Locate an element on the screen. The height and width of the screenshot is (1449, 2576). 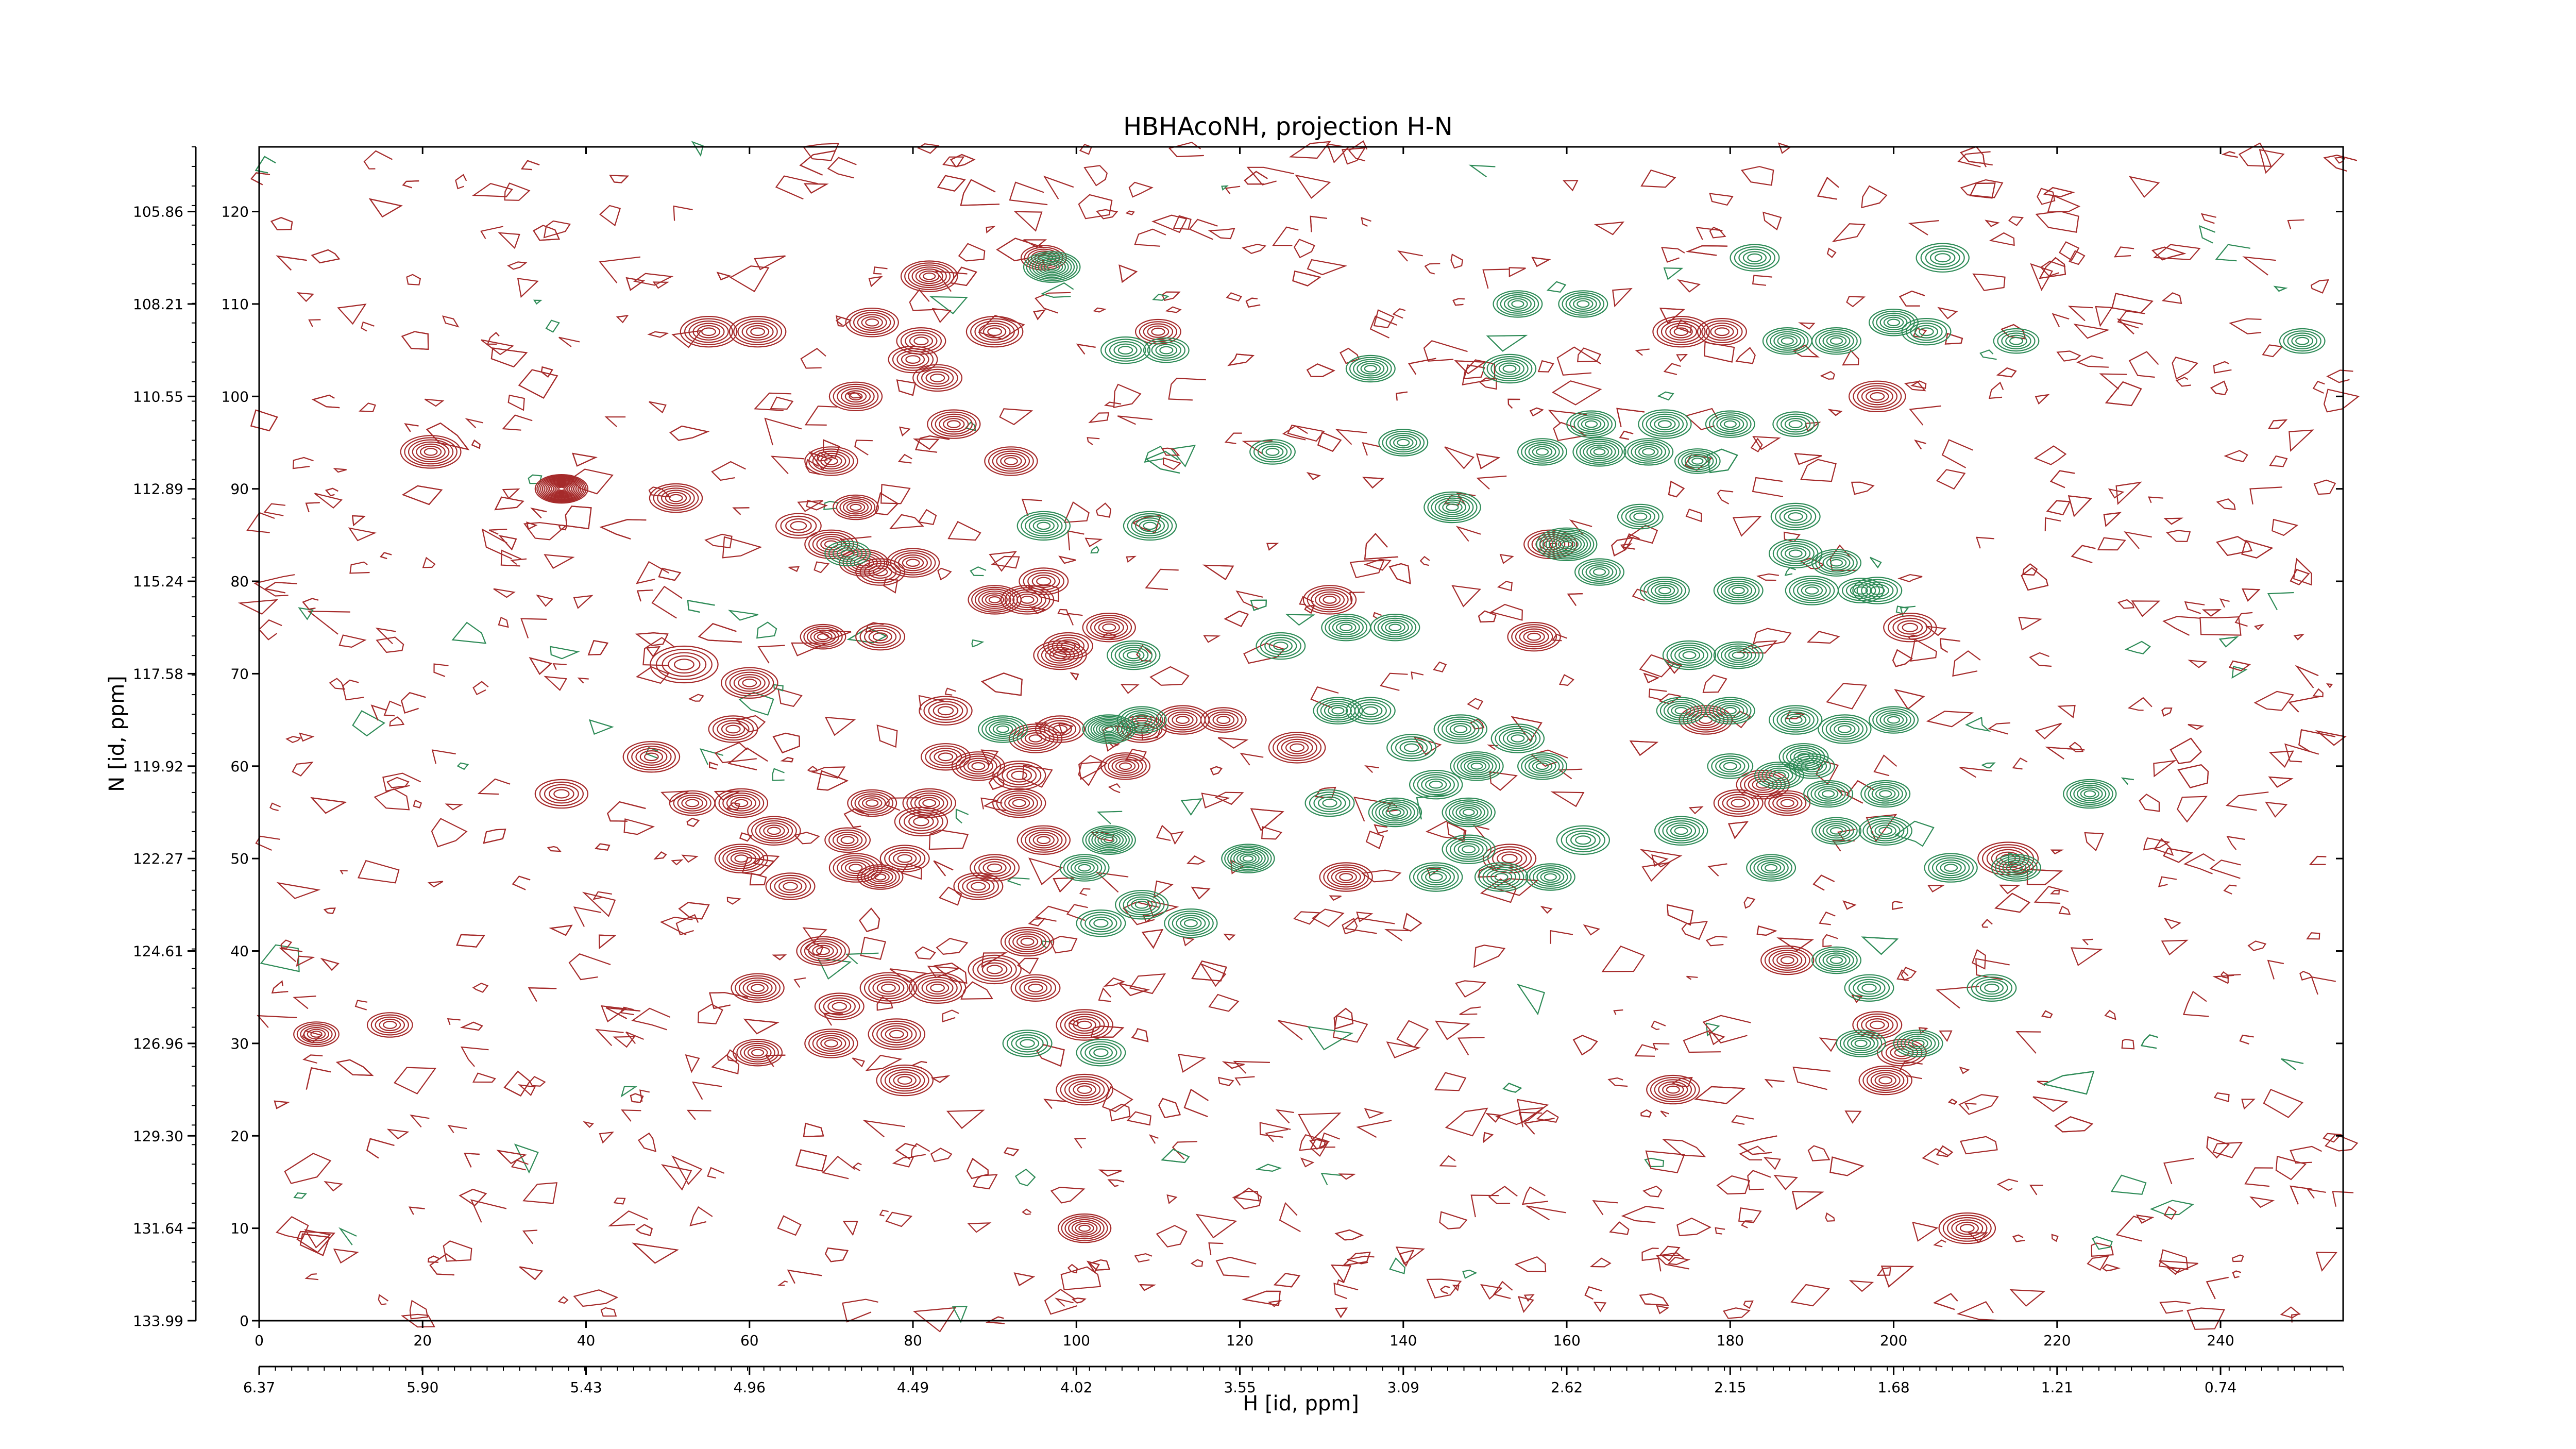
x-ppm-tick-label: 4.96 is located at coordinates (750, 1387).